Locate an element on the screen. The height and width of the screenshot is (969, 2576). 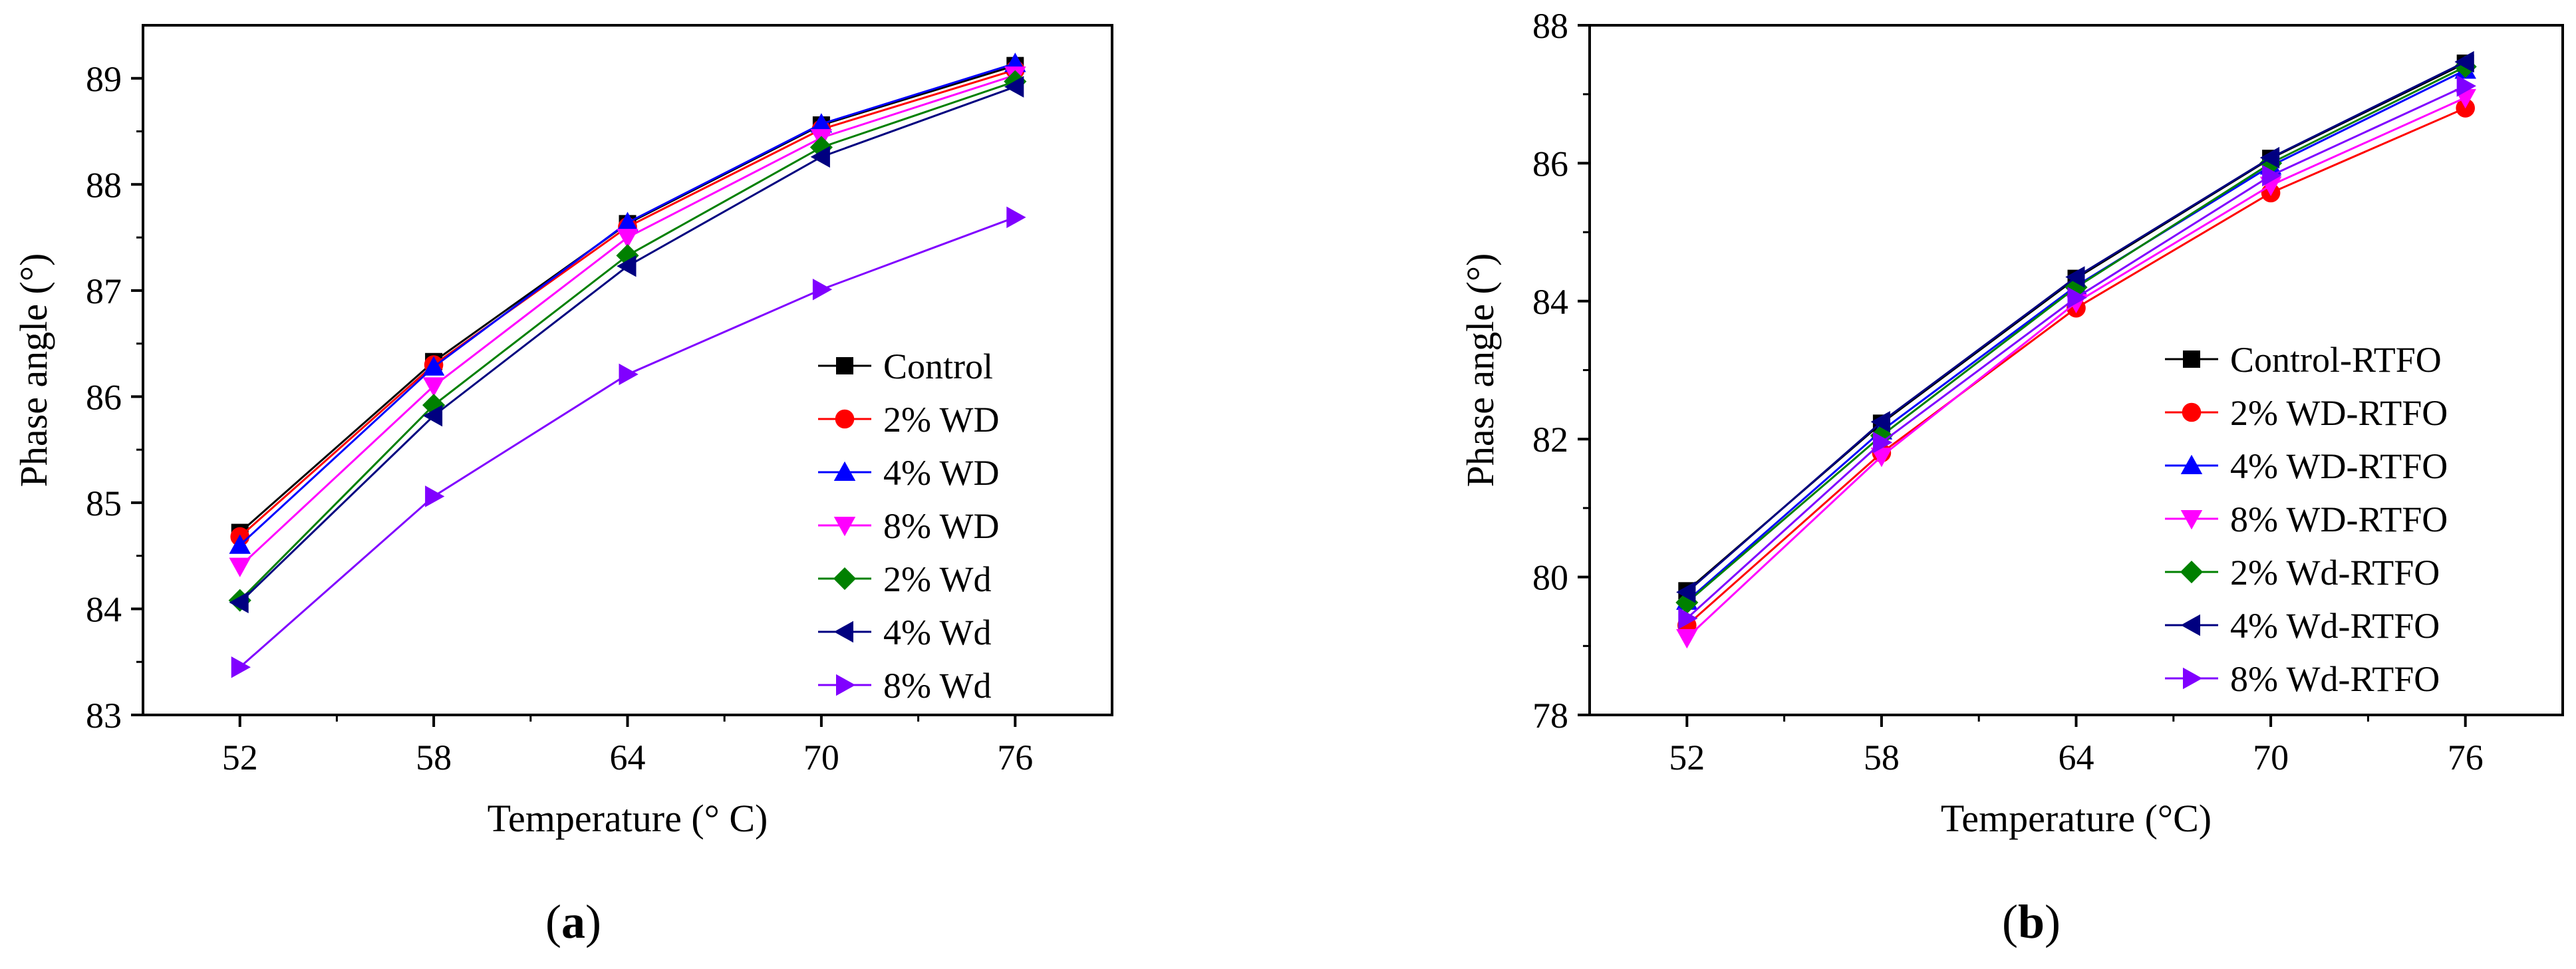
y-tick-label: 78 is located at coordinates (1550, 716).